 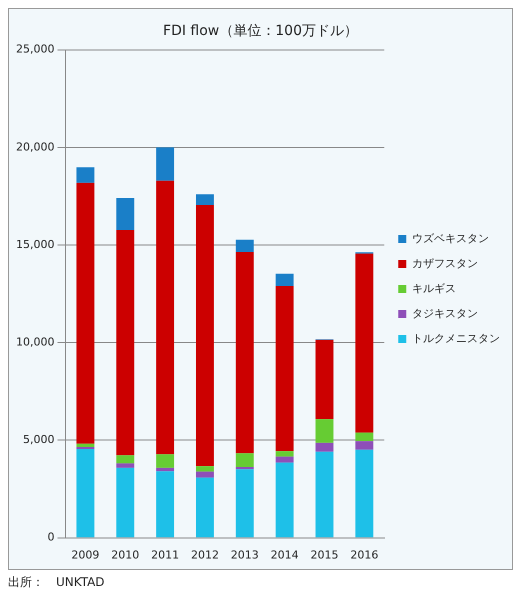 I want to click on chart-title: FDI flow（単位：100万ドル）, so click(x=260, y=31).